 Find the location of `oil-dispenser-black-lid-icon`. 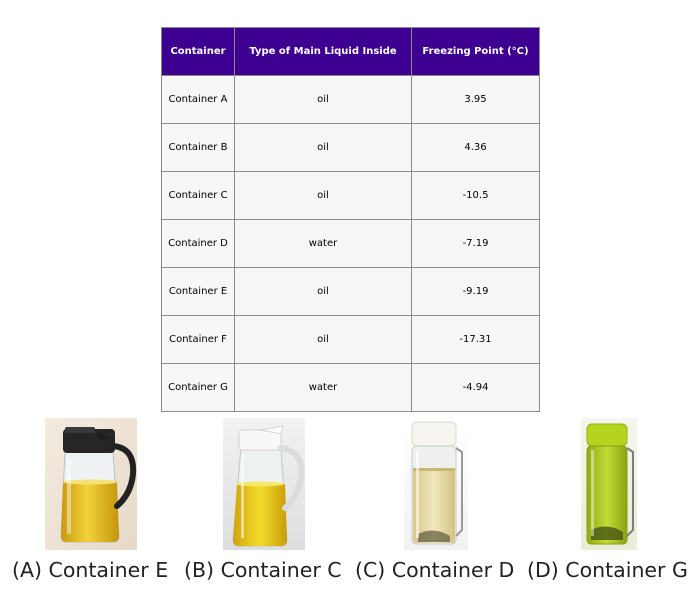

oil-dispenser-black-lid-icon is located at coordinates (91, 484).